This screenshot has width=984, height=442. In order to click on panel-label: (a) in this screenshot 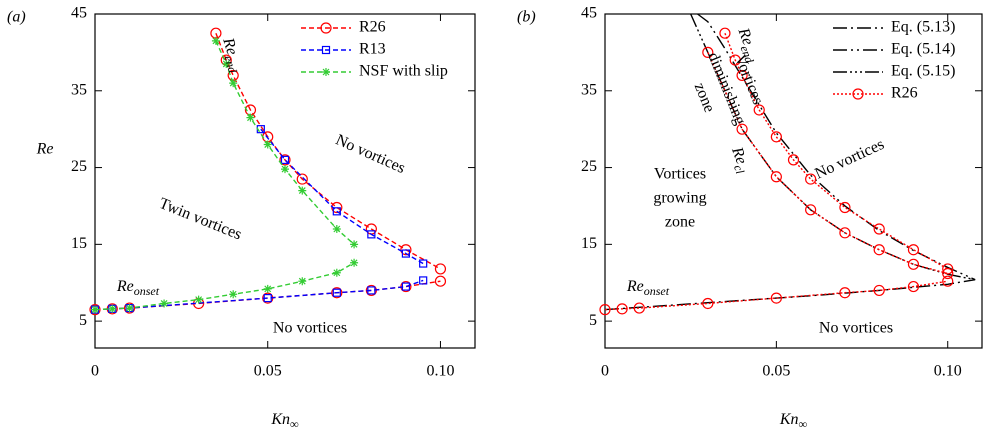, I will do `click(16, 17)`.